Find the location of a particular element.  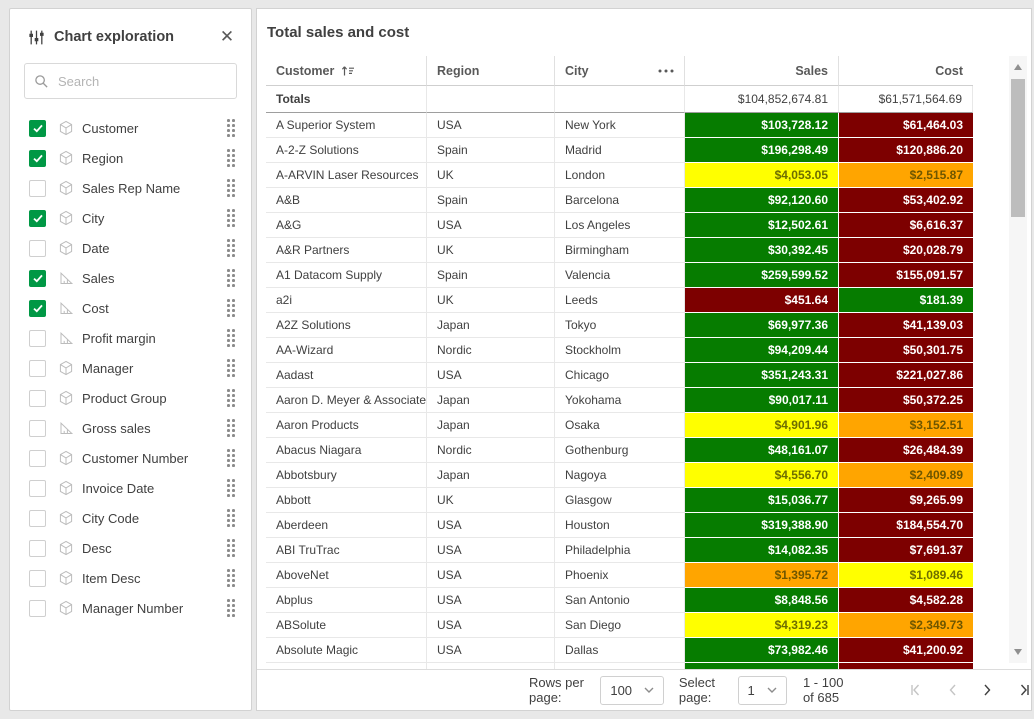

customer-cell: ABI TruTrac is located at coordinates (346, 550).